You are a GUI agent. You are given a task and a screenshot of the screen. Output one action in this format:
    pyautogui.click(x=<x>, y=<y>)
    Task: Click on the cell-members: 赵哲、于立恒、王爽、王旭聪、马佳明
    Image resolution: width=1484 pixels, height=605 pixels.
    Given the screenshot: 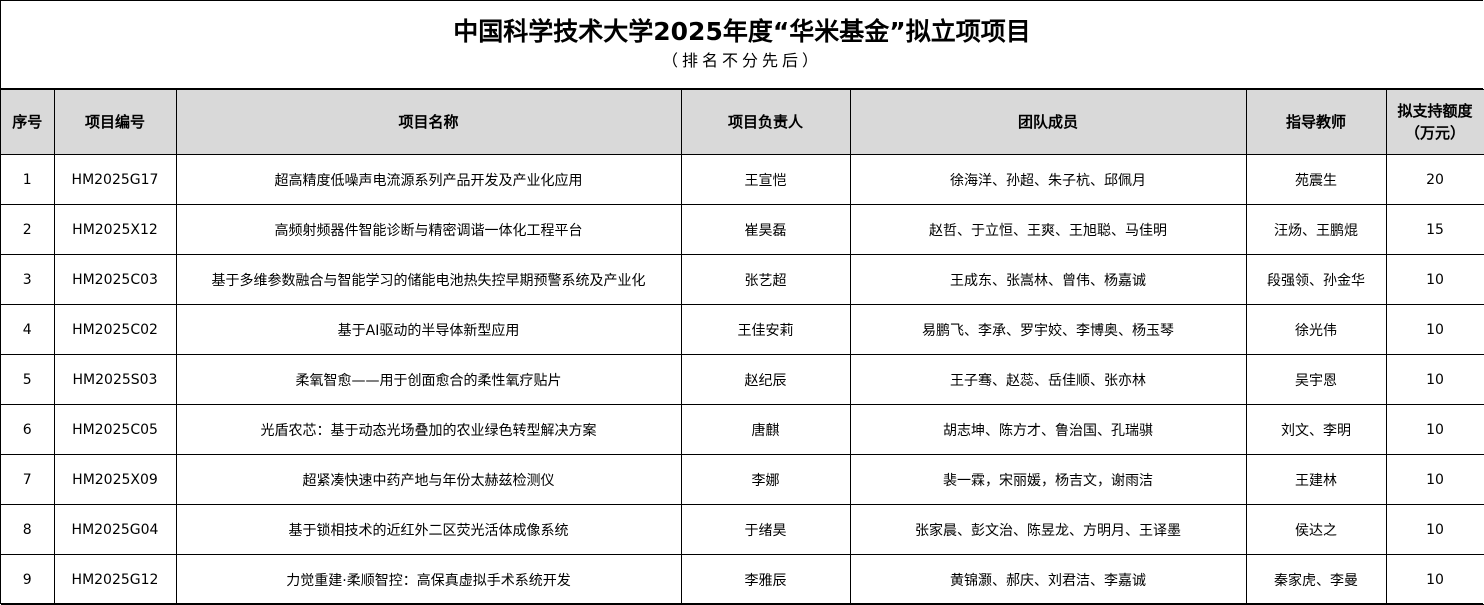 What is the action you would take?
    pyautogui.click(x=1048, y=229)
    